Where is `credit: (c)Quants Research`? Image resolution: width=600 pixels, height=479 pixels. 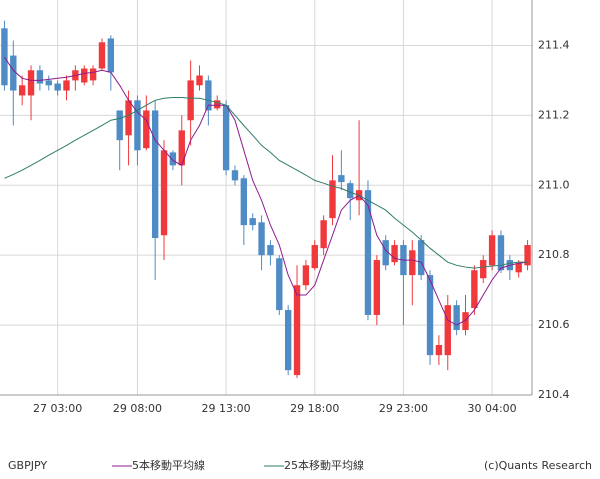
credit: (c)Quants Research is located at coordinates (538, 465).